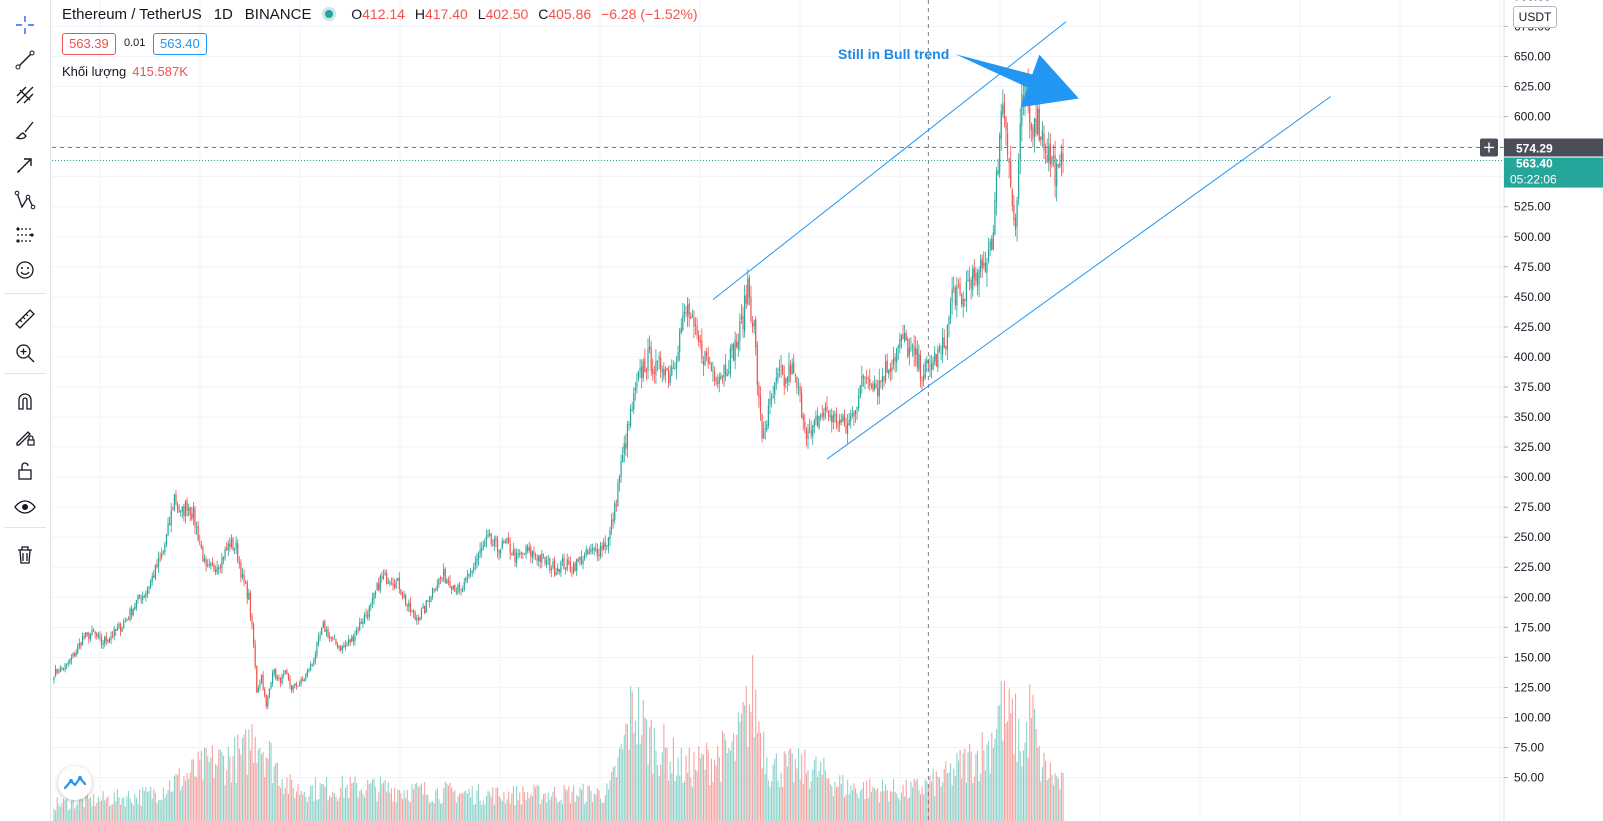  Describe the element at coordinates (132, 14) in the screenshot. I see `symbol-name: Ethereum / TetherUS` at that location.